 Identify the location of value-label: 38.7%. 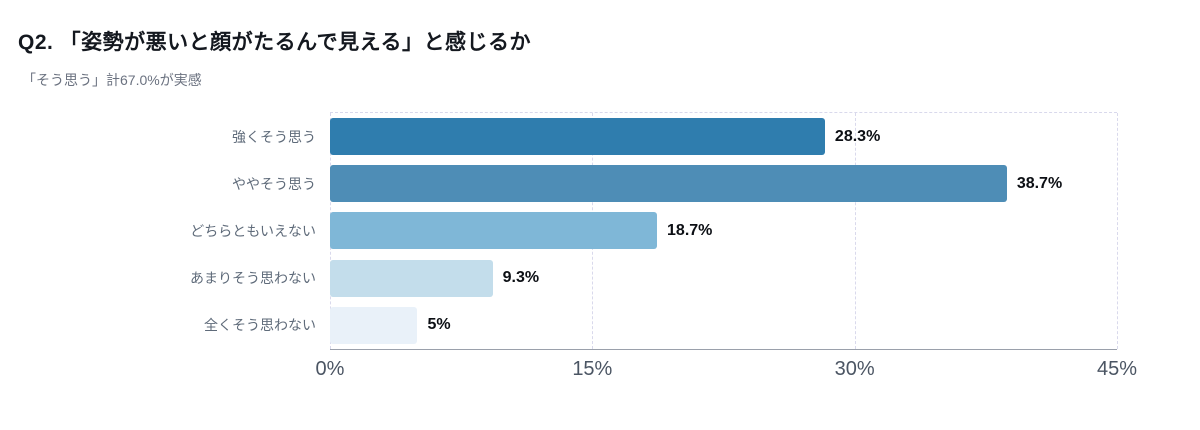
(1039, 183).